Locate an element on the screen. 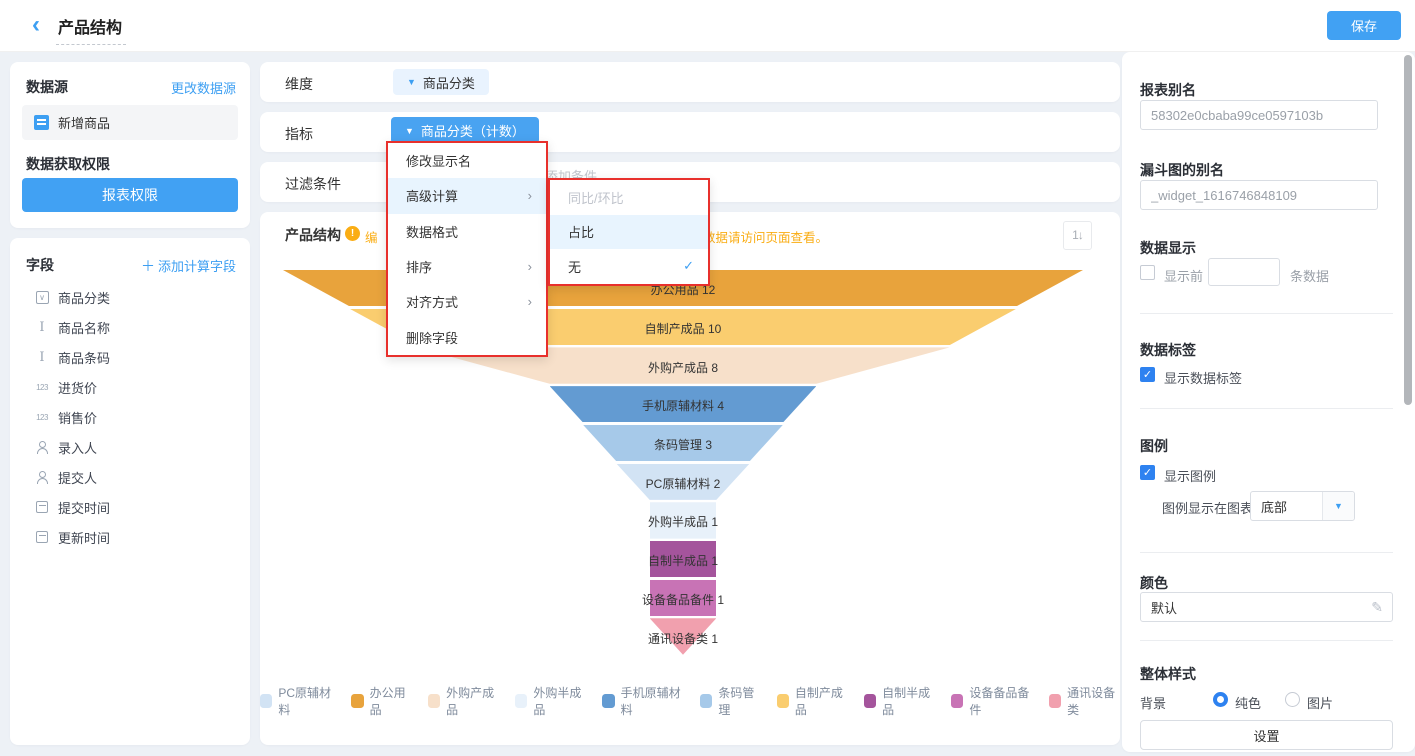 The width and height of the screenshot is (1415, 756). legend-item: 设备备品备件 is located at coordinates (991, 701).